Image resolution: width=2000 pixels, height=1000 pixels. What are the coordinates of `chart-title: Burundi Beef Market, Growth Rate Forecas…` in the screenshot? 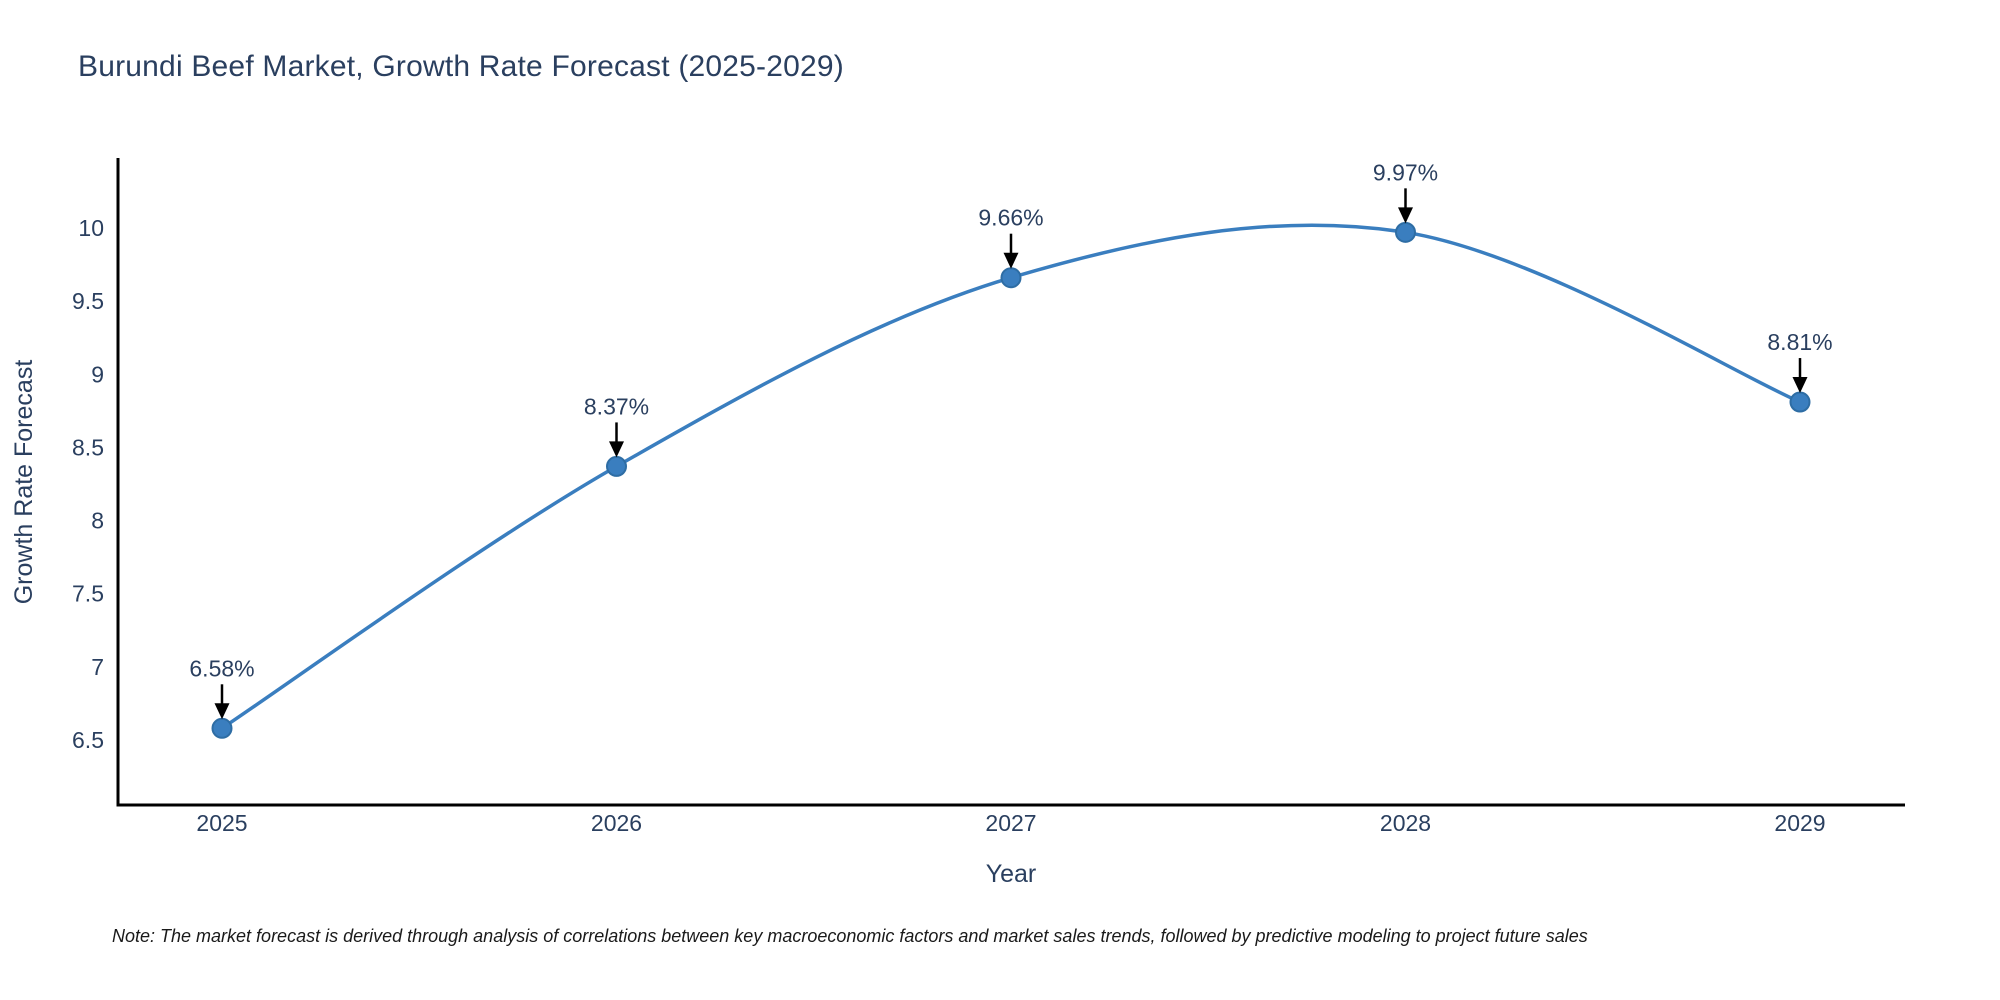 It's located at (461, 66).